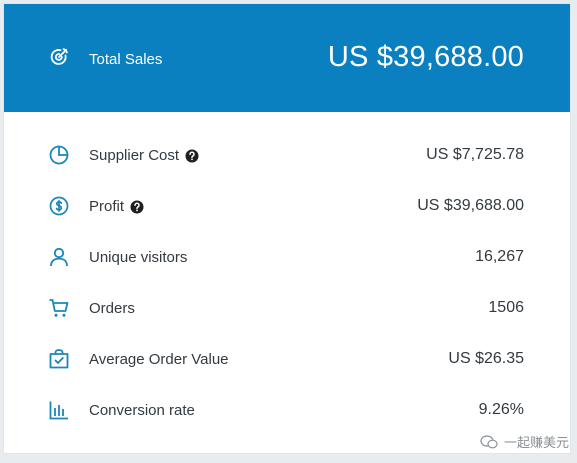  What do you see at coordinates (134, 155) in the screenshot?
I see `metric-label: Supplier Cost` at bounding box center [134, 155].